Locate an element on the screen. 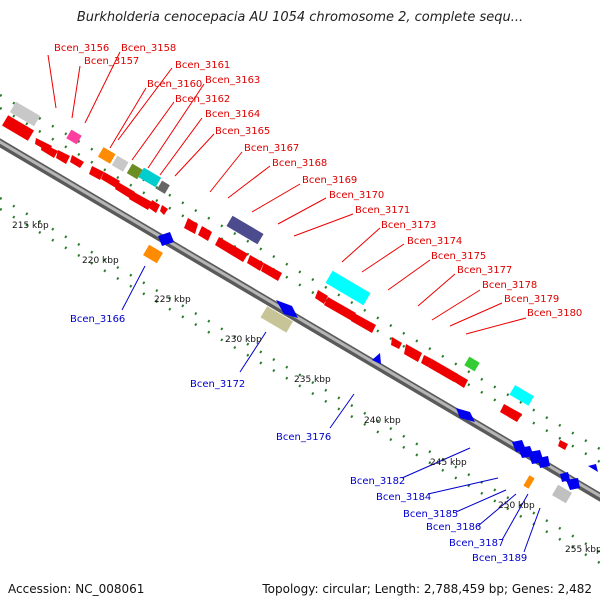  gene-label-bcen-3170: Bcen_3170 is located at coordinates (356, 195).